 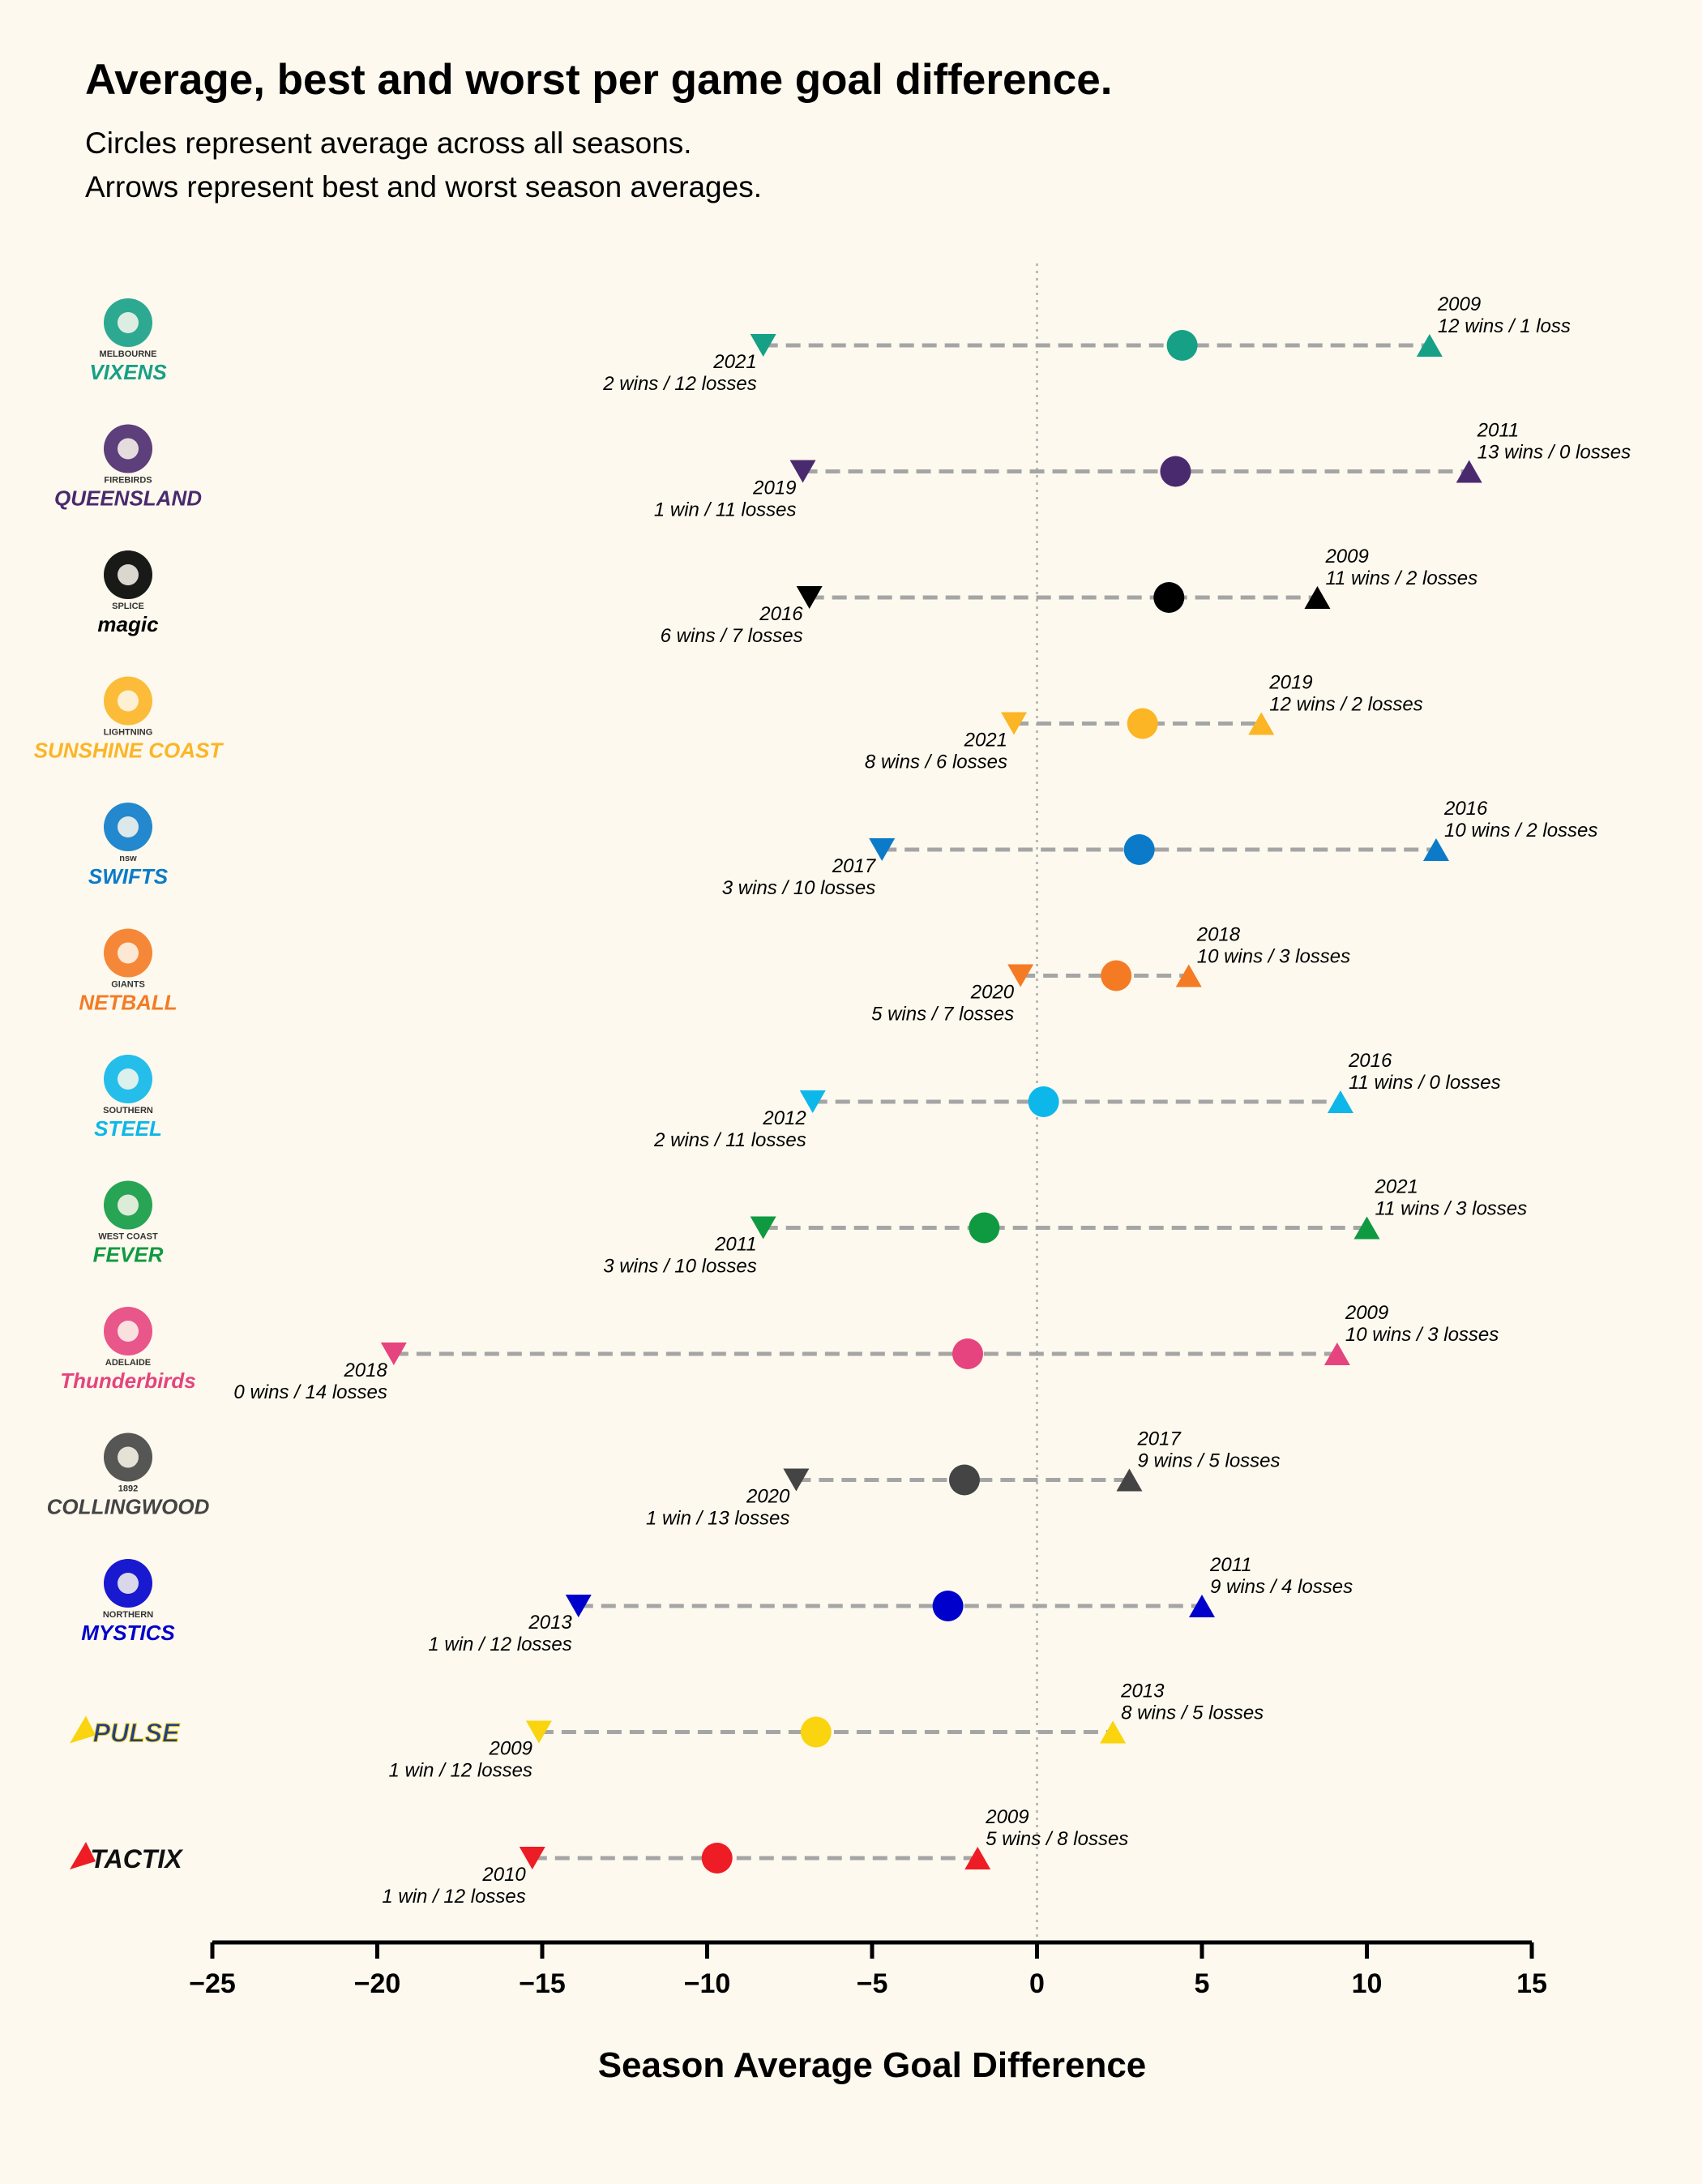 I want to click on worst-season-record: 1 win / 12 losses, so click(x=453, y=1897).